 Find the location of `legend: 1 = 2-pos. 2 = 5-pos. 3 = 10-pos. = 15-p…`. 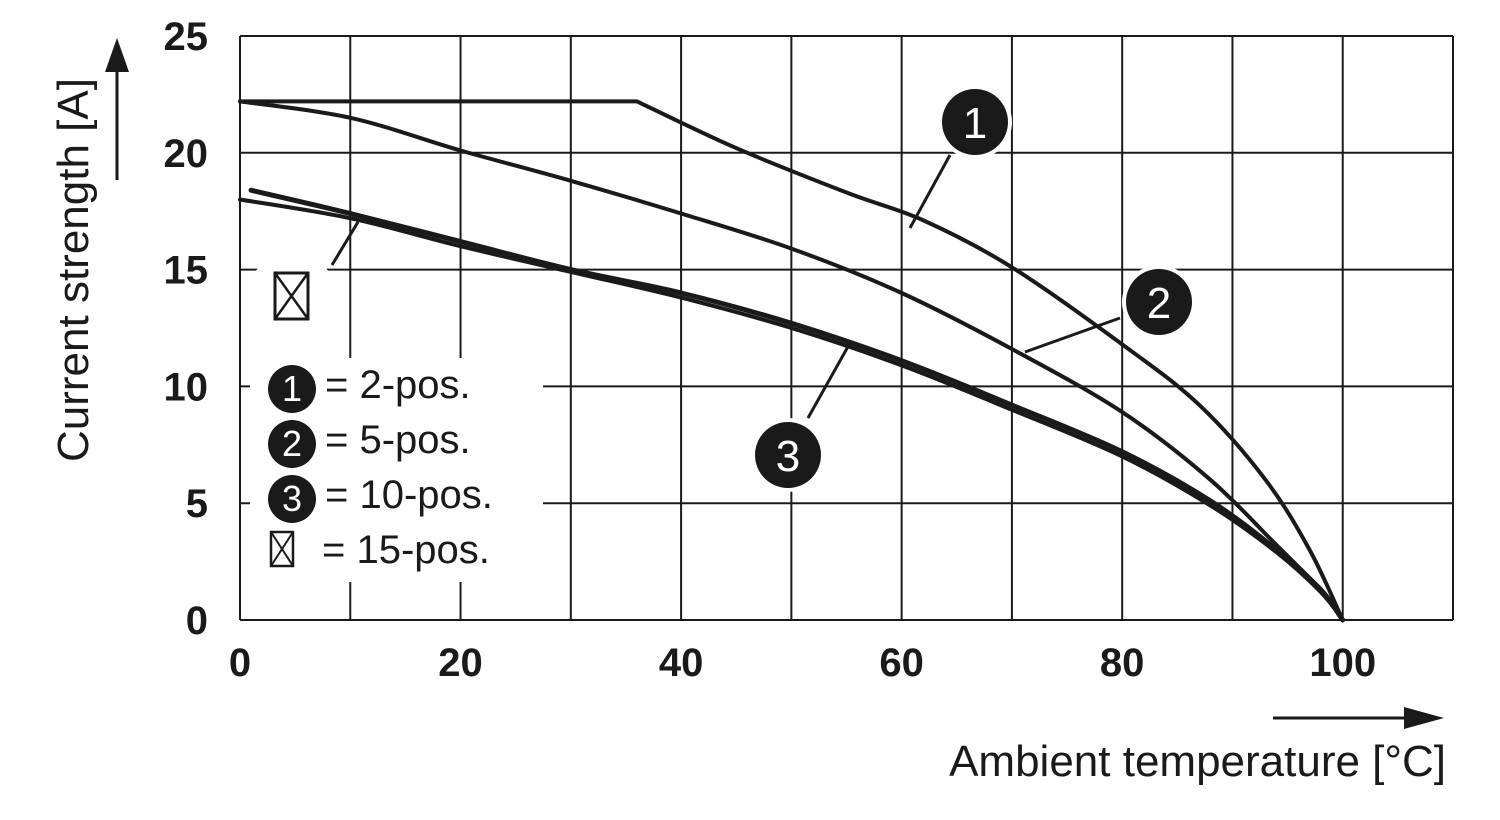

legend: 1 = 2-pos. 2 = 5-pos. 3 = 10-pos. = 15-p… is located at coordinates (396, 470).